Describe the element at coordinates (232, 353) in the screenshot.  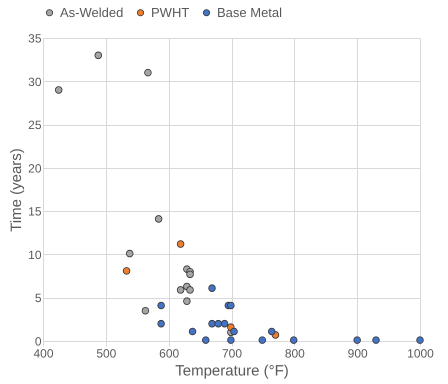
I see `x-tick-label: 700` at that location.